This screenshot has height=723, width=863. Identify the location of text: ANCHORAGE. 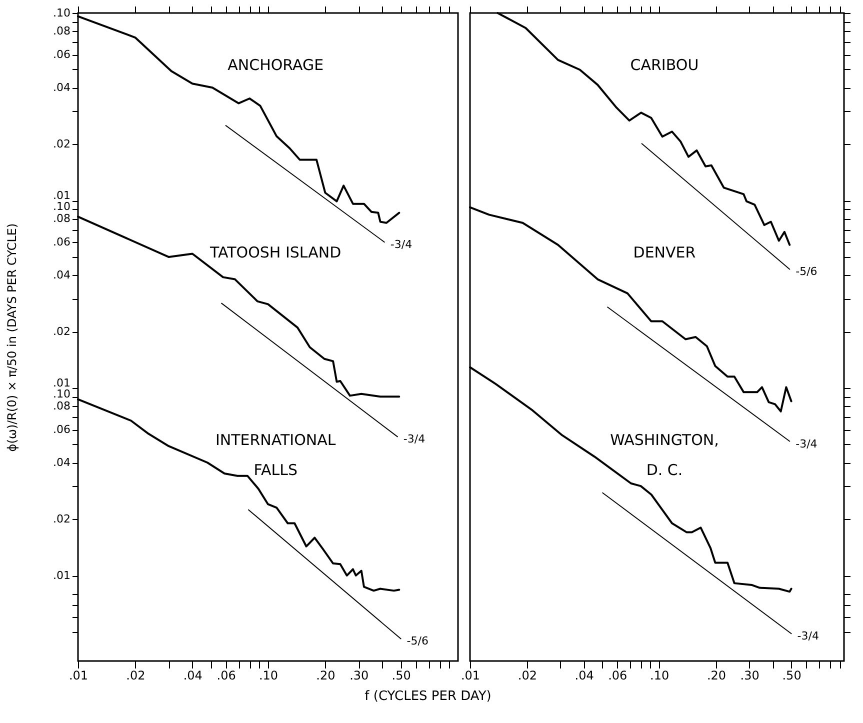
(276, 65).